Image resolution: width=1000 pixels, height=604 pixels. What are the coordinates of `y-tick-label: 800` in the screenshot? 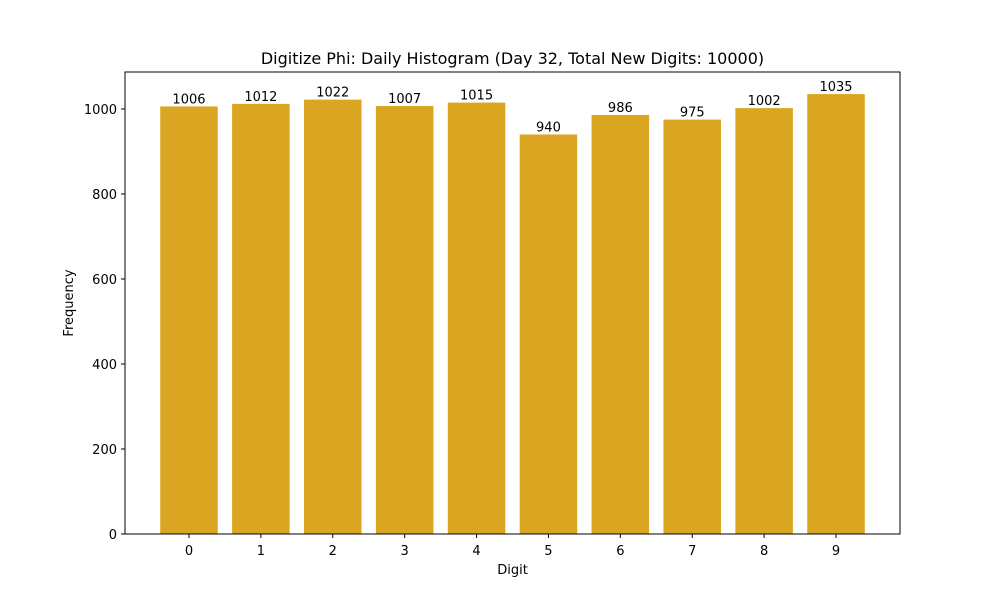 It's located at (104, 195).